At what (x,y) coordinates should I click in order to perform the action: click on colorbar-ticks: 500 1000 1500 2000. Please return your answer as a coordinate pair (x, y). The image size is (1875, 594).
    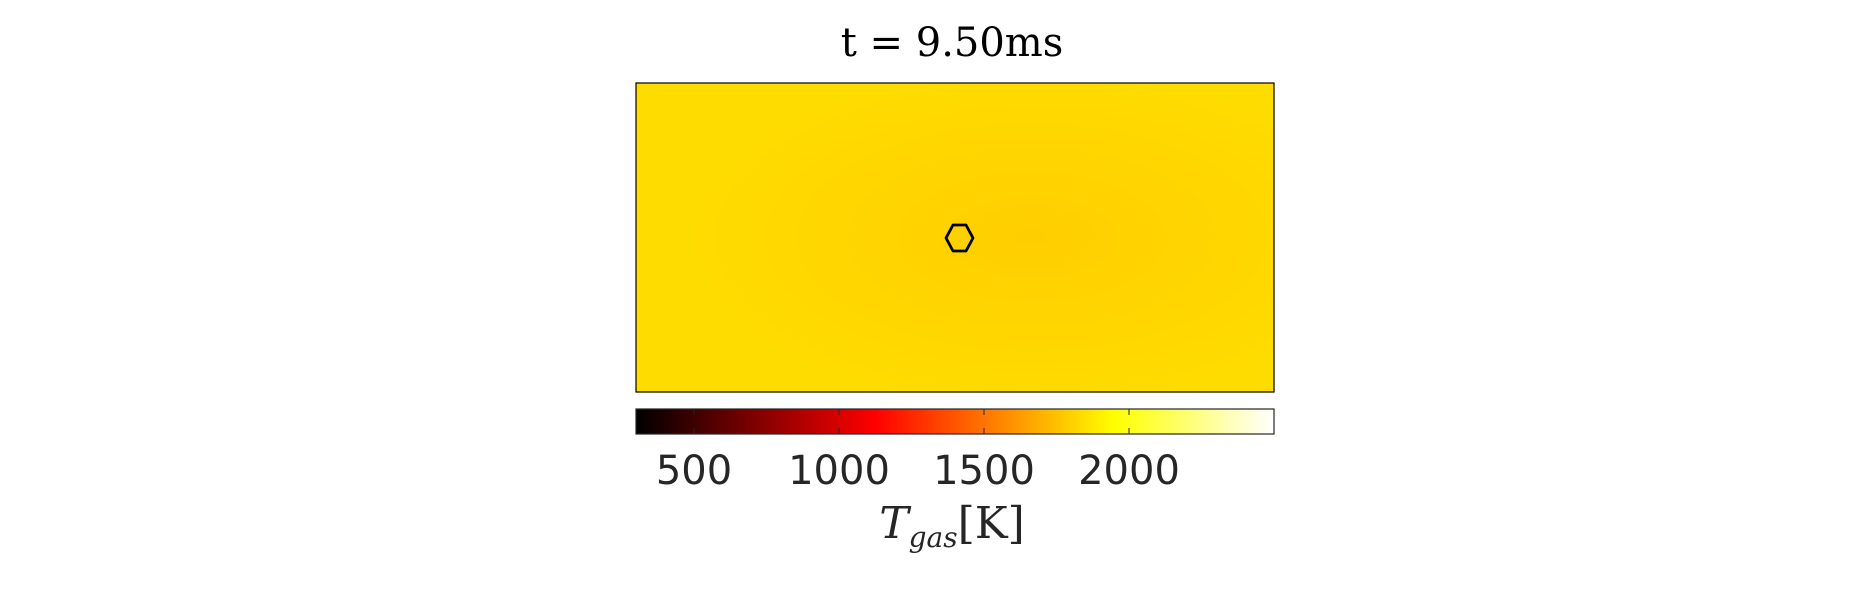
    Looking at the image, I should click on (918, 451).